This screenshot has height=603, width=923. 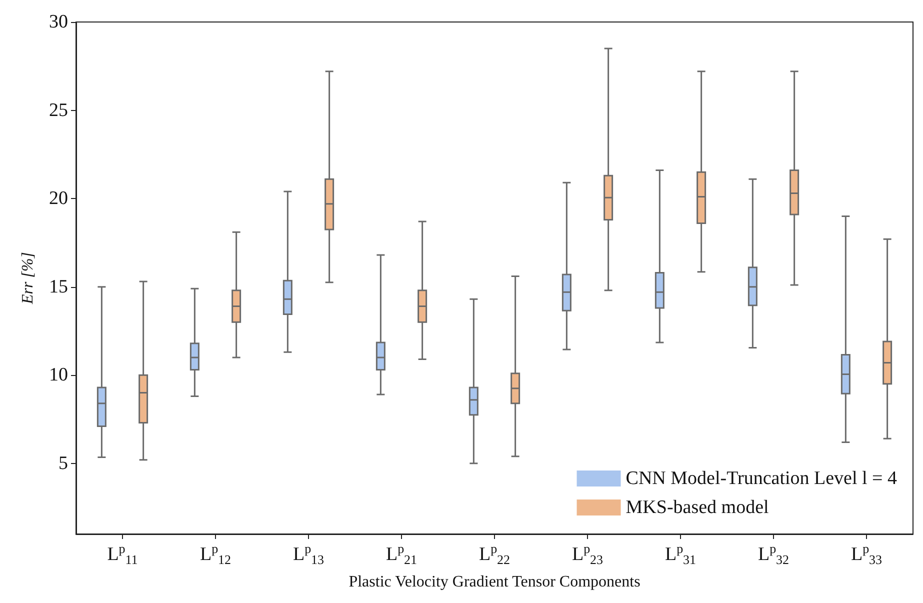 I want to click on y-tick-label: 30, so click(x=58, y=22).